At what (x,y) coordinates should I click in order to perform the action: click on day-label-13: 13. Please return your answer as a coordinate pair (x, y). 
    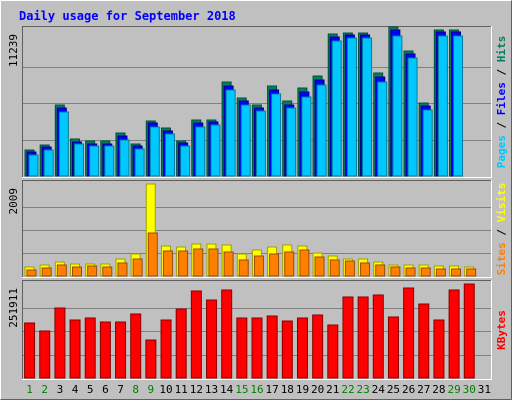
    Looking at the image, I should click on (211, 389).